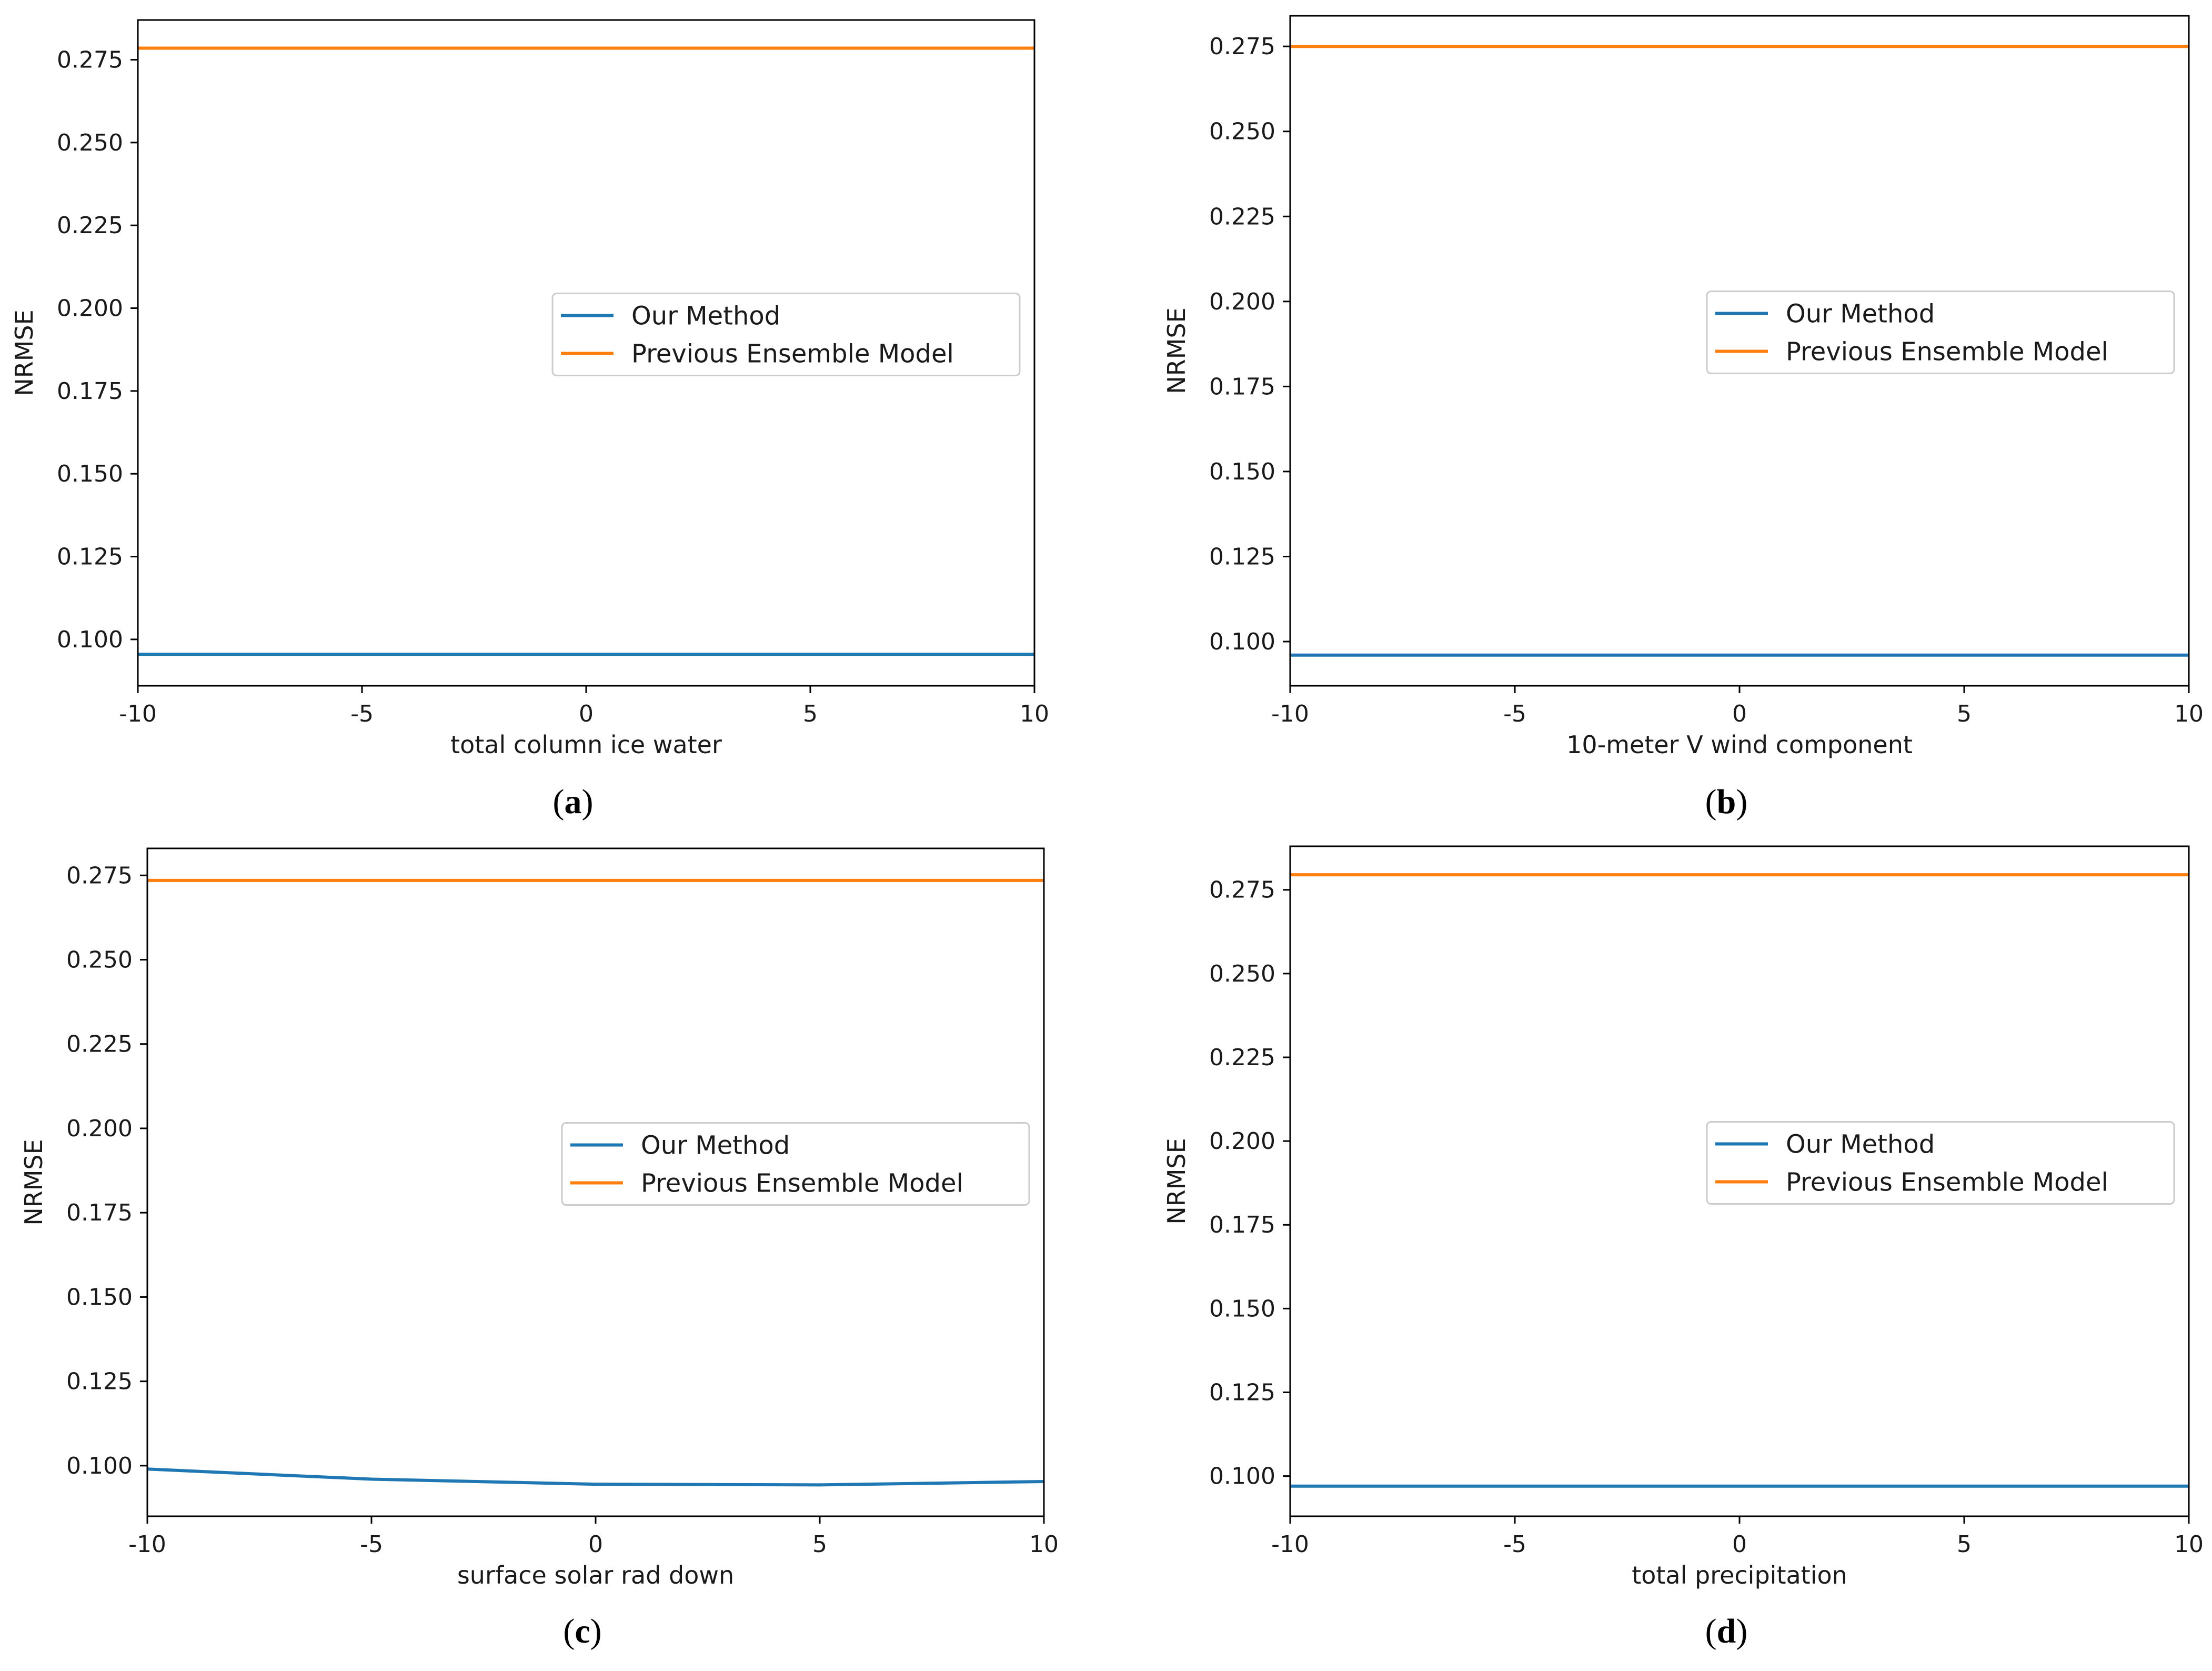 Image resolution: width=2212 pixels, height=1671 pixels. Describe the element at coordinates (595, 1575) in the screenshot. I see `x-axis-label: surface solar rad down` at that location.